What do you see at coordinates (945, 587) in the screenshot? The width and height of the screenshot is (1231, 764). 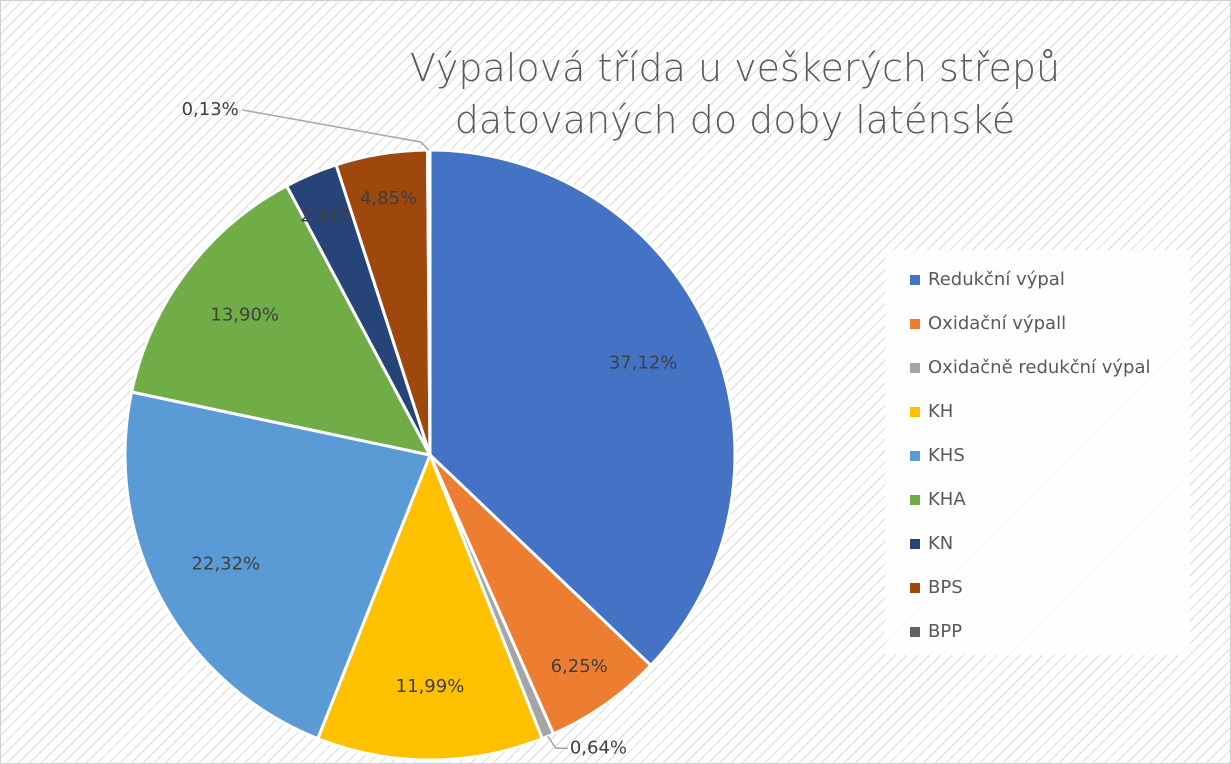 I see `legend-label: BPS` at bounding box center [945, 587].